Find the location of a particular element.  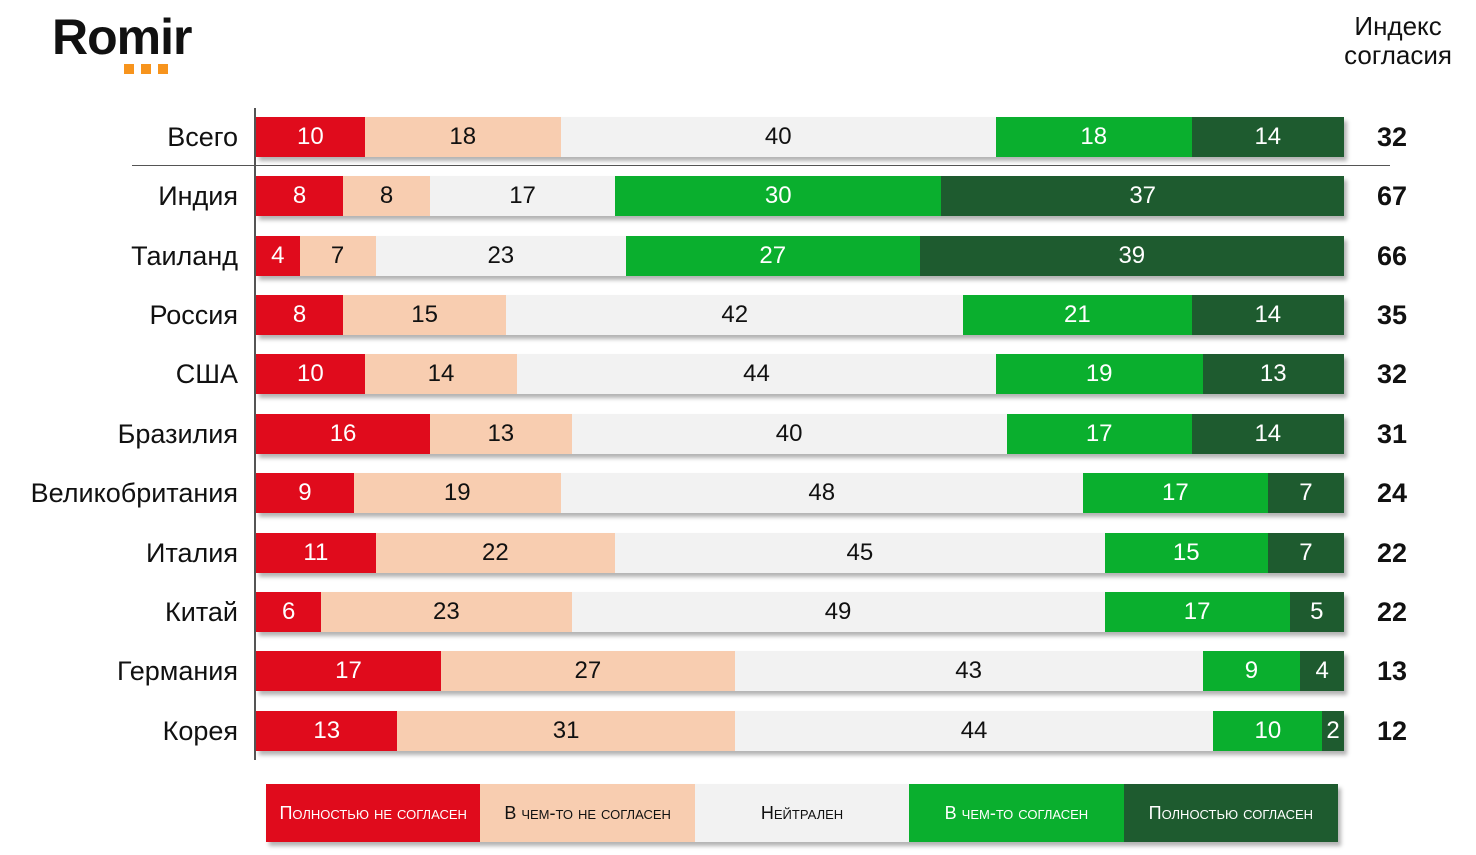

bar-segment: 45 is located at coordinates (860, 553).